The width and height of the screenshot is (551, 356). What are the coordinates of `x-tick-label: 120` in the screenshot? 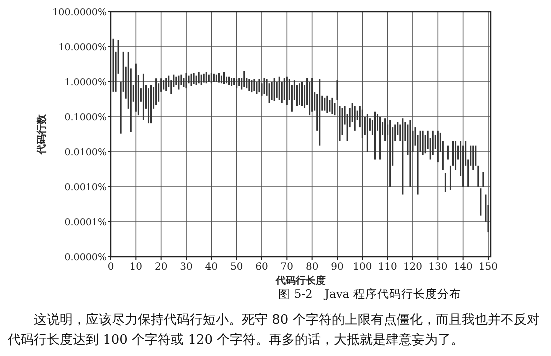 It's located at (413, 267).